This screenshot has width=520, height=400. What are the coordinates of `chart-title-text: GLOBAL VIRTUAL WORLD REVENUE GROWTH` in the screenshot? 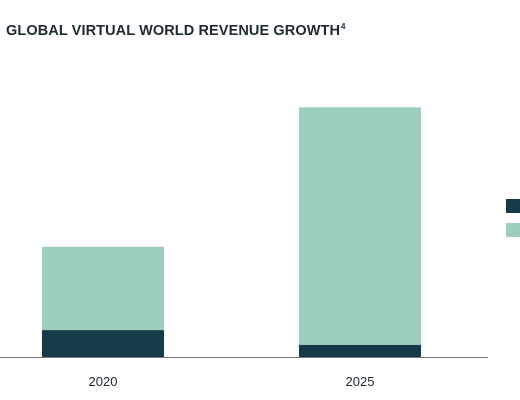 It's located at (173, 31).